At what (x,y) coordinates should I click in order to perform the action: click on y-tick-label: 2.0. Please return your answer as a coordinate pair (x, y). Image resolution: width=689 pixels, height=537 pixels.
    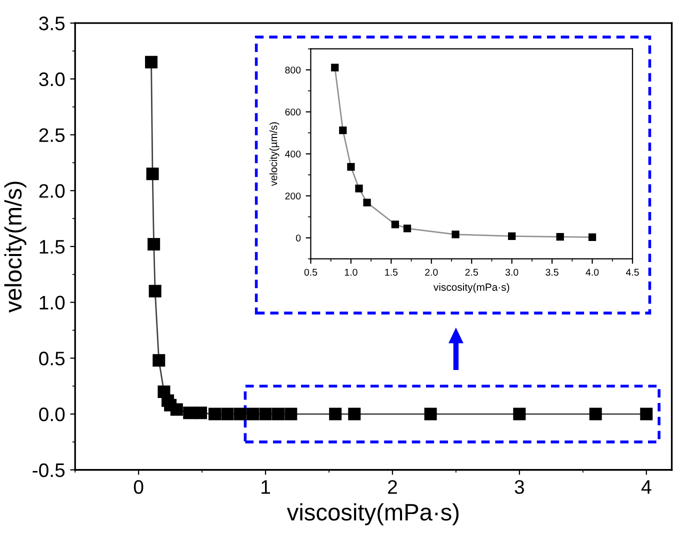
    Looking at the image, I should click on (52, 191).